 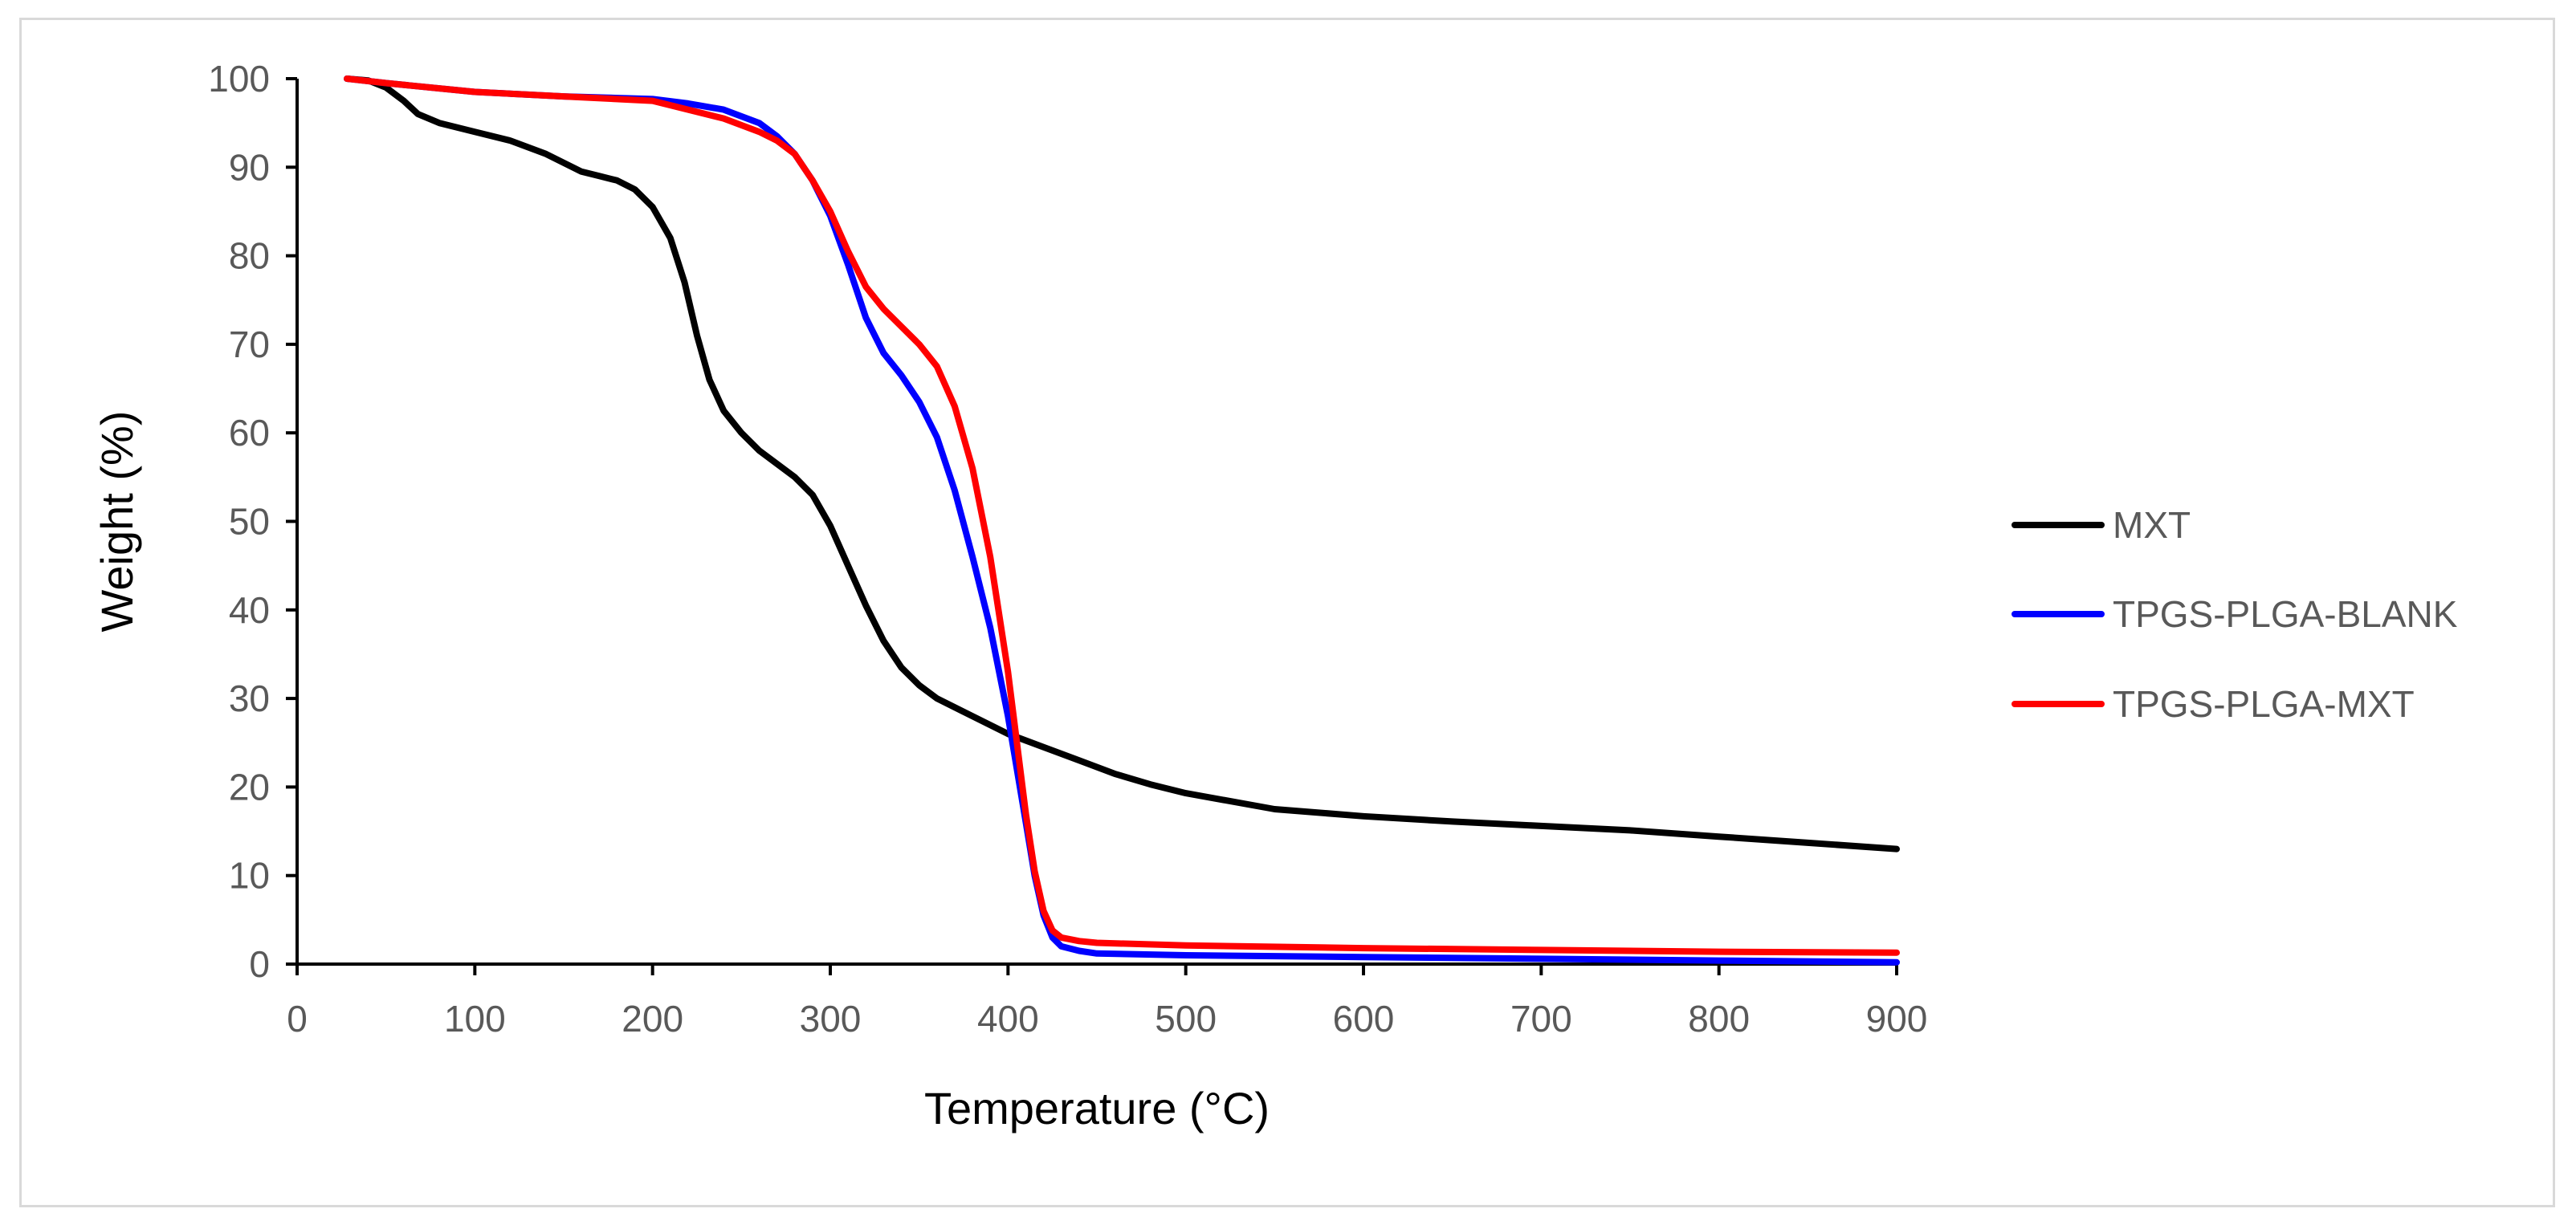 What do you see at coordinates (2264, 704) in the screenshot?
I see `legend-label-tpgs-plga-mxt: TPGS-PLGA-MXT` at bounding box center [2264, 704].